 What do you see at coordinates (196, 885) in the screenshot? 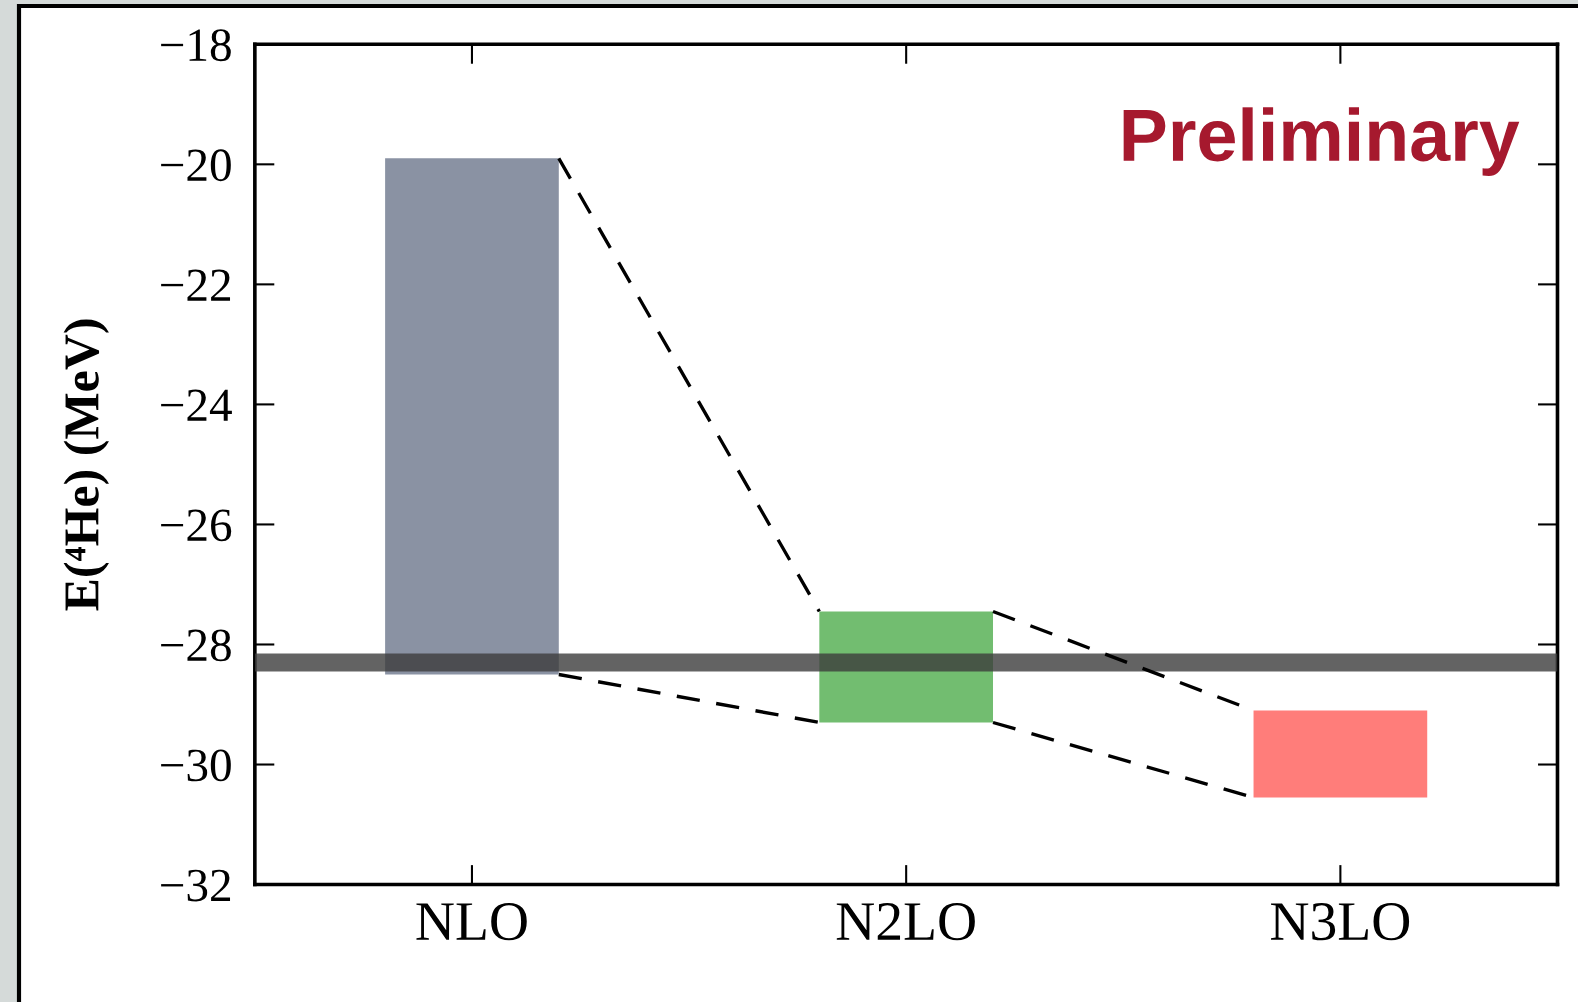
I see `y-tick-label: −32` at bounding box center [196, 885].